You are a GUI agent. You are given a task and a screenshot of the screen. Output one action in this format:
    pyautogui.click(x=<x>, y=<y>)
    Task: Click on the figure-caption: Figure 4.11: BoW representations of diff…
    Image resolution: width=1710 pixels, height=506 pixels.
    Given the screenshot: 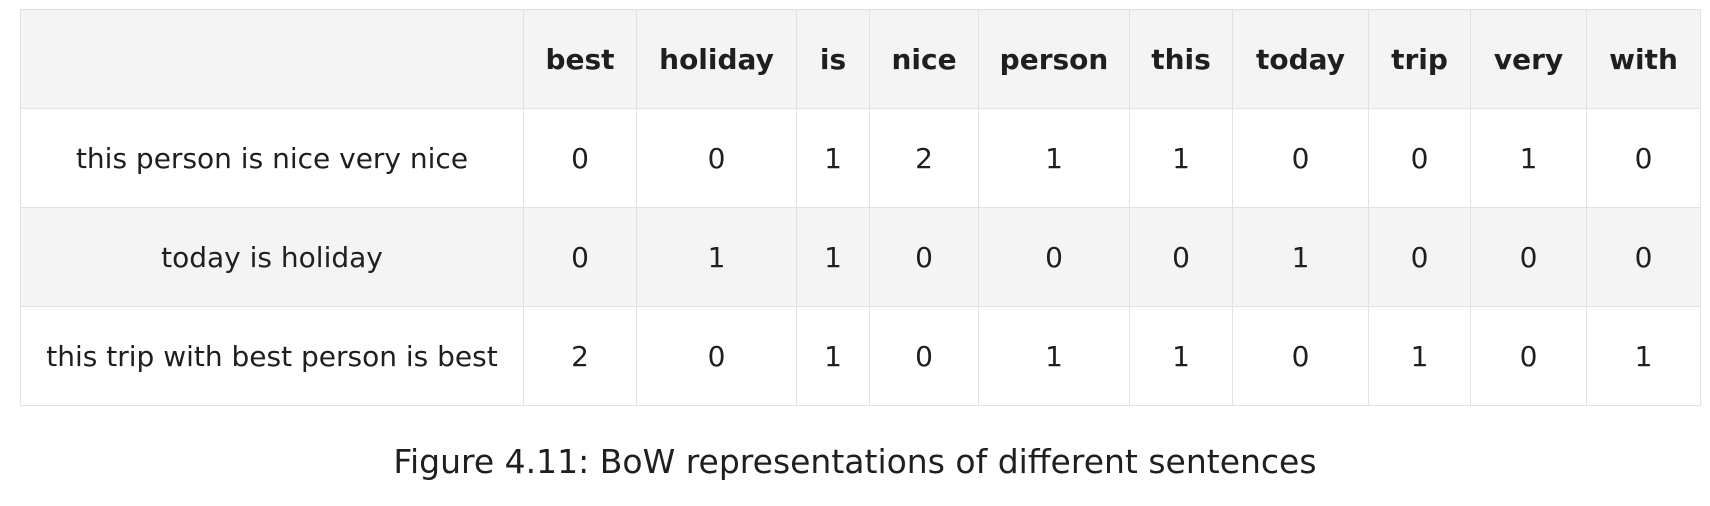 What is the action you would take?
    pyautogui.click(x=855, y=461)
    